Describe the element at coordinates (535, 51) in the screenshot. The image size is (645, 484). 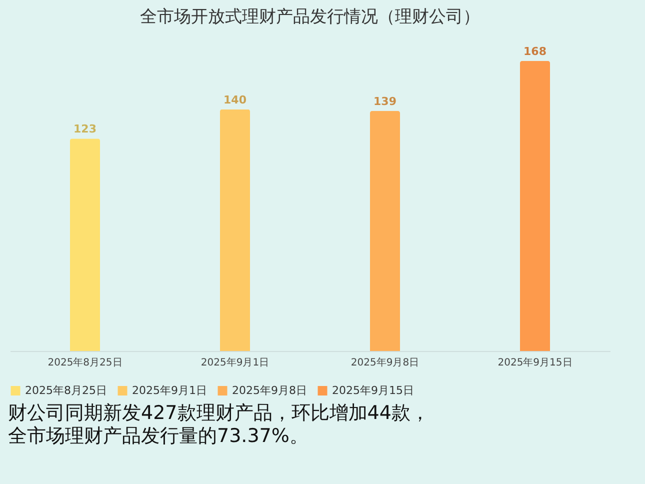
I see `data-label: 168` at that location.